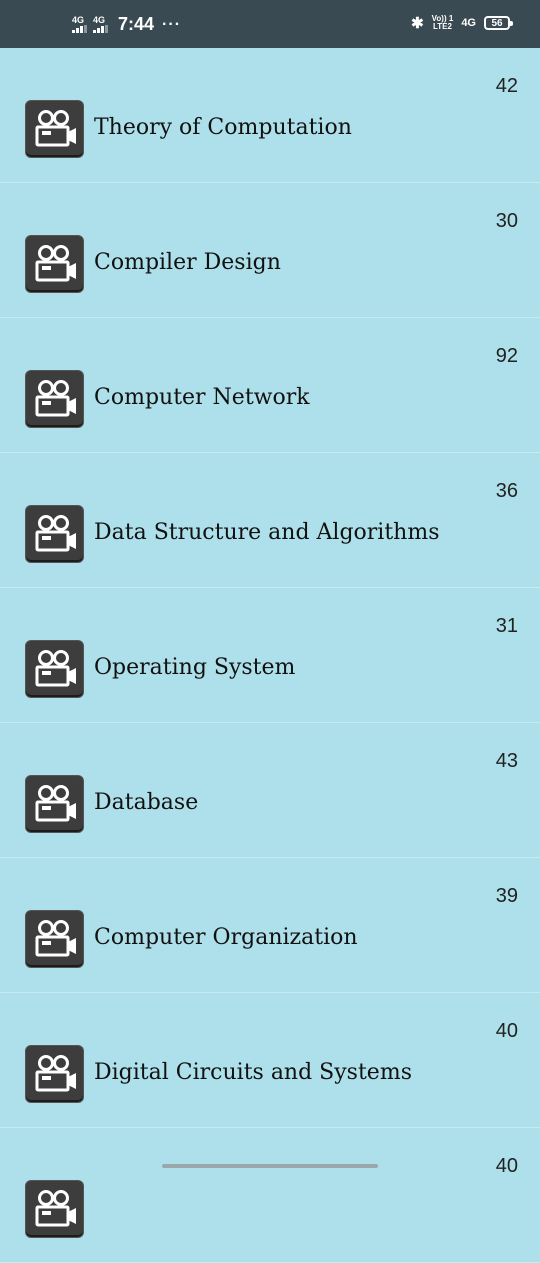 The height and width of the screenshot is (1263, 540). I want to click on list-item-8: 40 Digital Circuits and Systems, so click(270, 1060).